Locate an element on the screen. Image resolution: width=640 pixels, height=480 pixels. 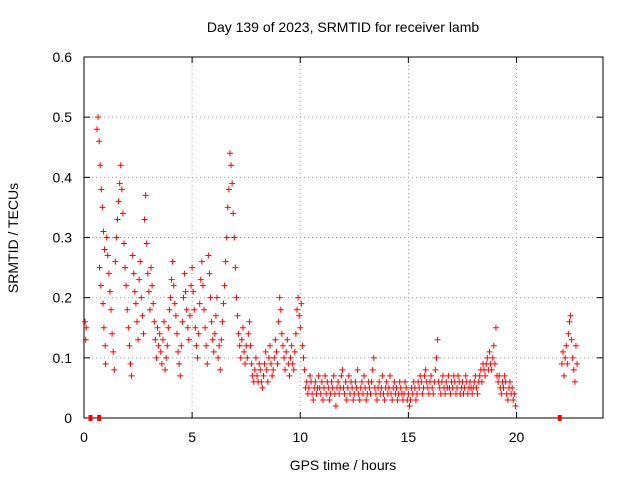
zero-data-point is located at coordinates (90, 418).